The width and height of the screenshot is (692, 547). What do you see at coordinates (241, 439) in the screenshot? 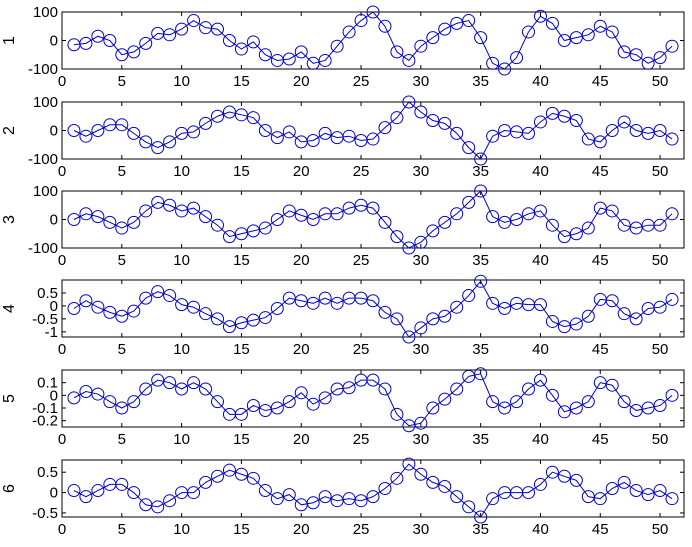
I see `x-tick-label: 15` at bounding box center [241, 439].